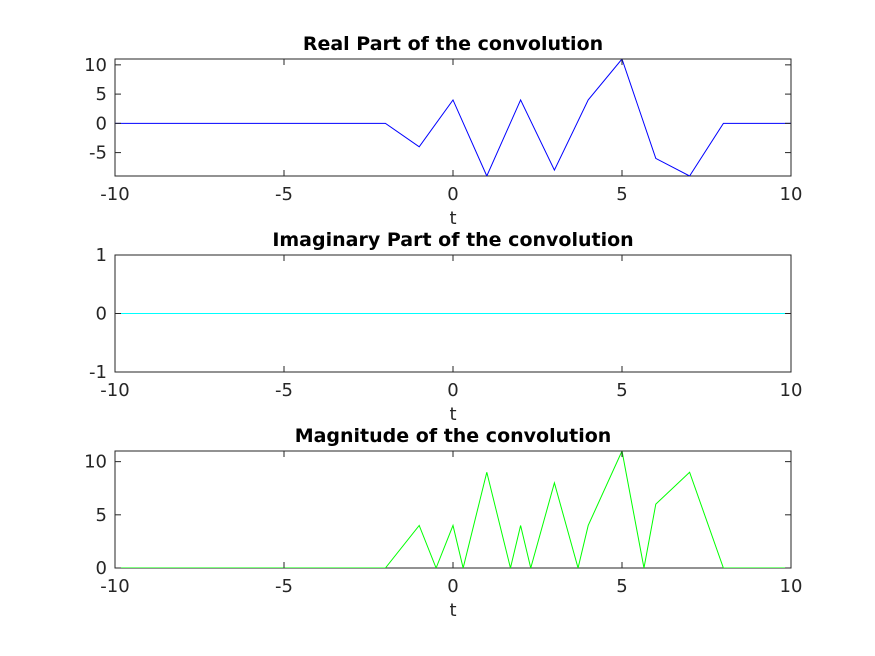 This screenshot has height=656, width=875. What do you see at coordinates (98, 372) in the screenshot?
I see `y-tick-label: -1` at bounding box center [98, 372].